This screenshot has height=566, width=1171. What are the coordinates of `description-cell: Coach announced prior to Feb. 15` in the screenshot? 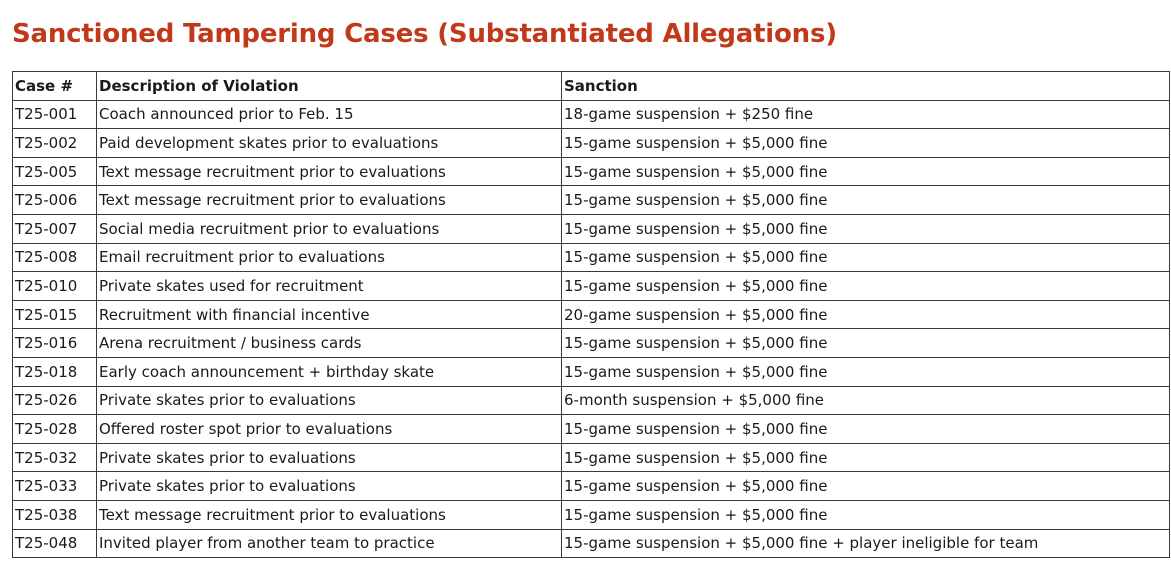 It's located at (329, 114).